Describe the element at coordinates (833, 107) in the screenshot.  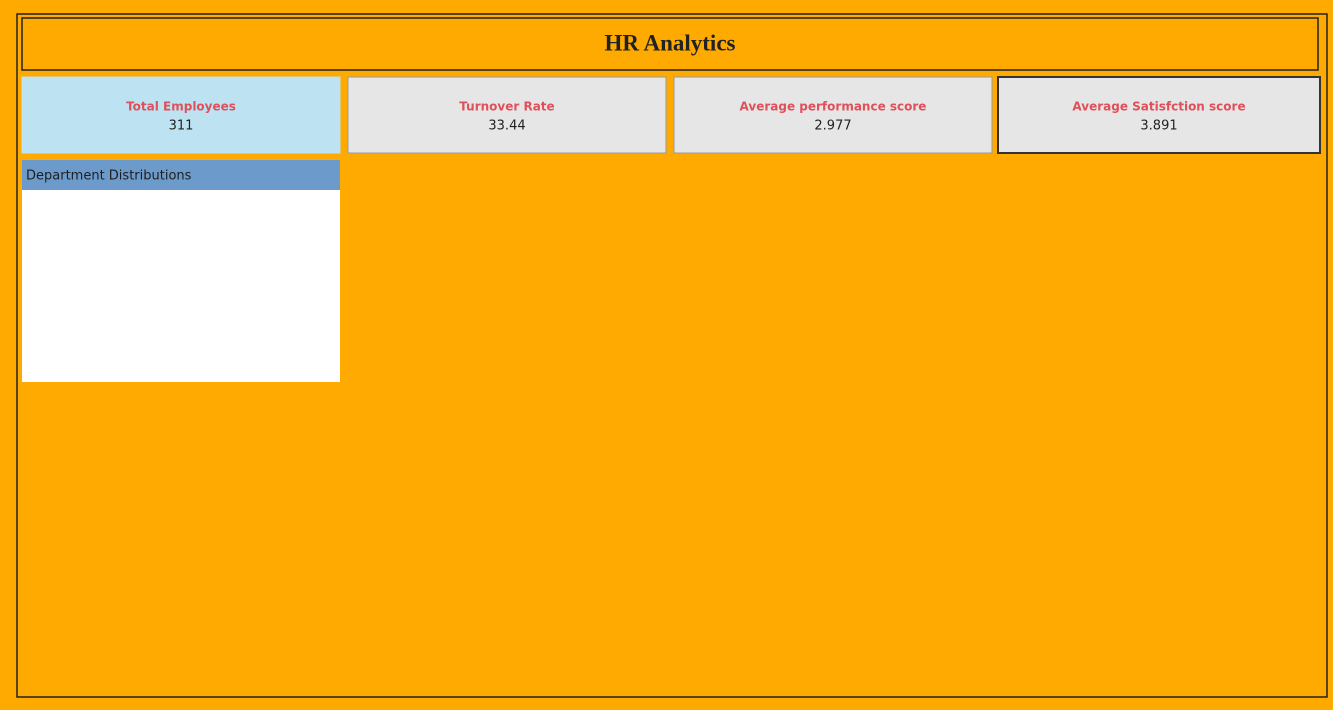
I see `kpi-label: Average performance score` at that location.